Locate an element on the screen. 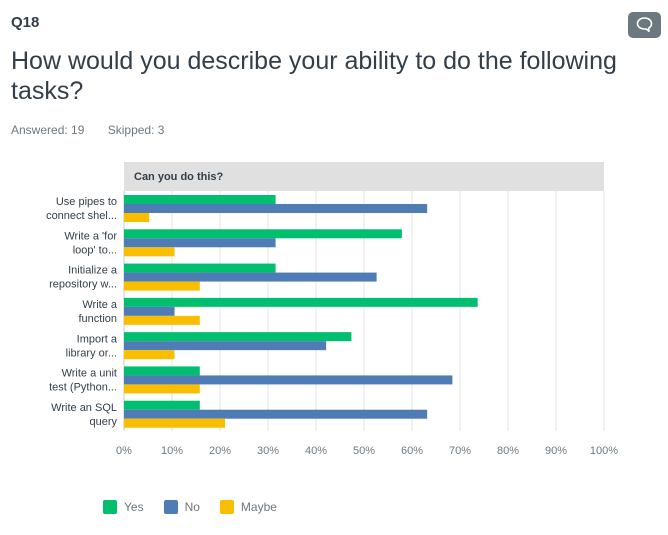 The image size is (668, 535). chart-legend: Yes No Maybe is located at coordinates (200, 507).